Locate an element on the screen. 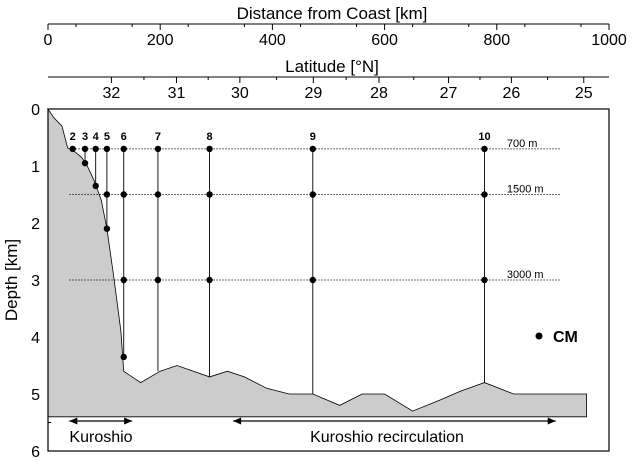 This screenshot has height=462, width=637. depth-axis-title: Depth [km] is located at coordinates (11, 280).